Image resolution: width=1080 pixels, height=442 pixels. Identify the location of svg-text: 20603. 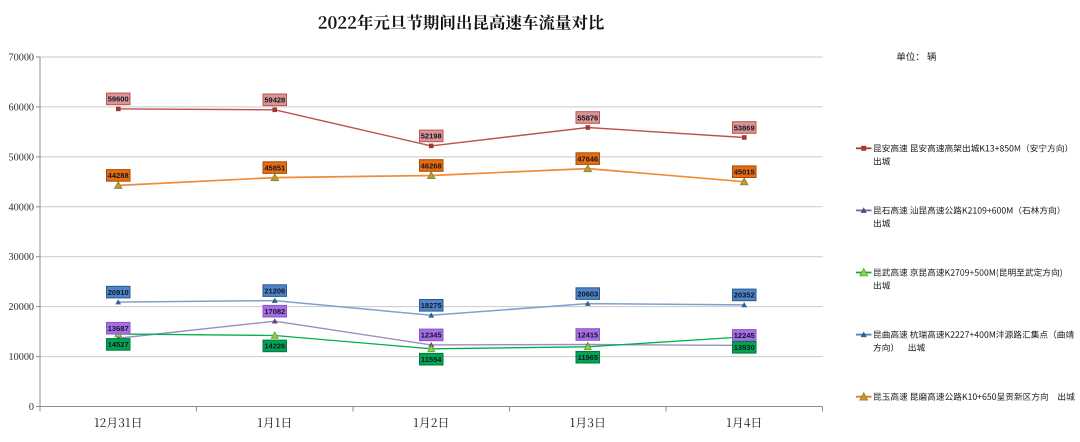
(587, 293).